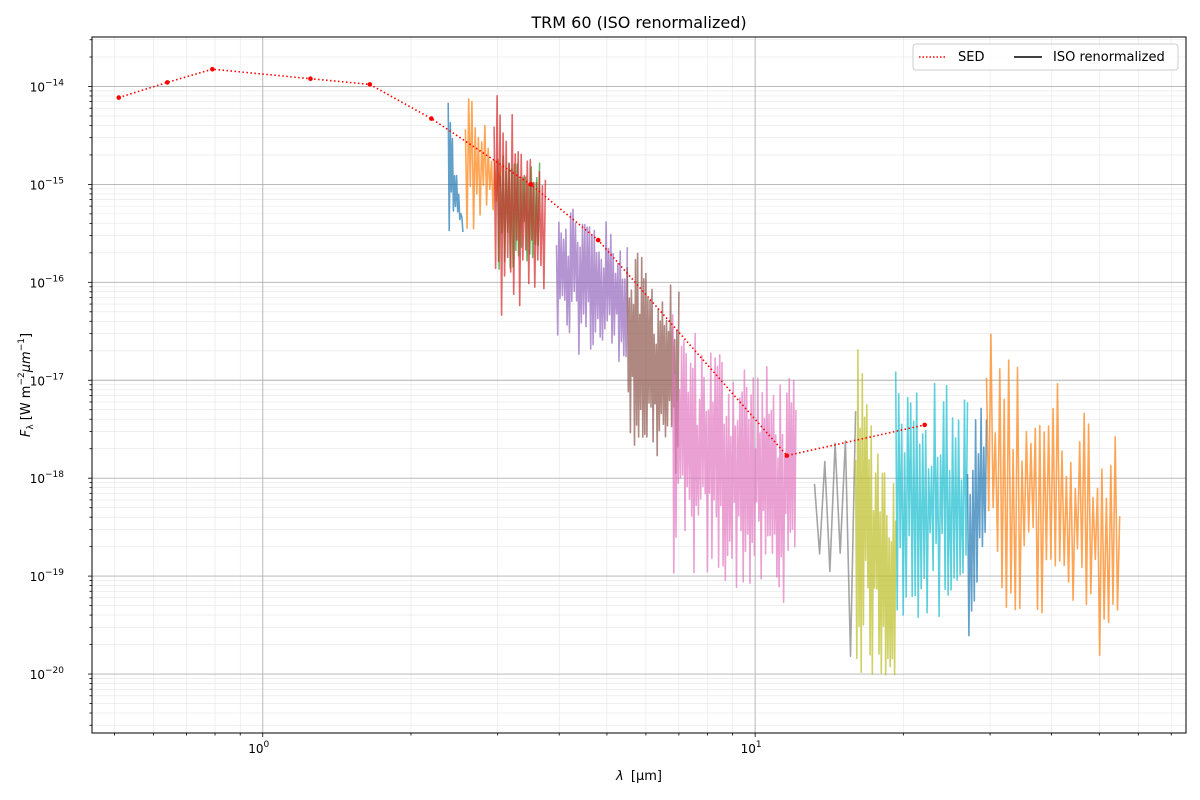 The height and width of the screenshot is (800, 1200). Describe the element at coordinates (47, 478) in the screenshot. I see `y-tick-label: 10−18` at that location.